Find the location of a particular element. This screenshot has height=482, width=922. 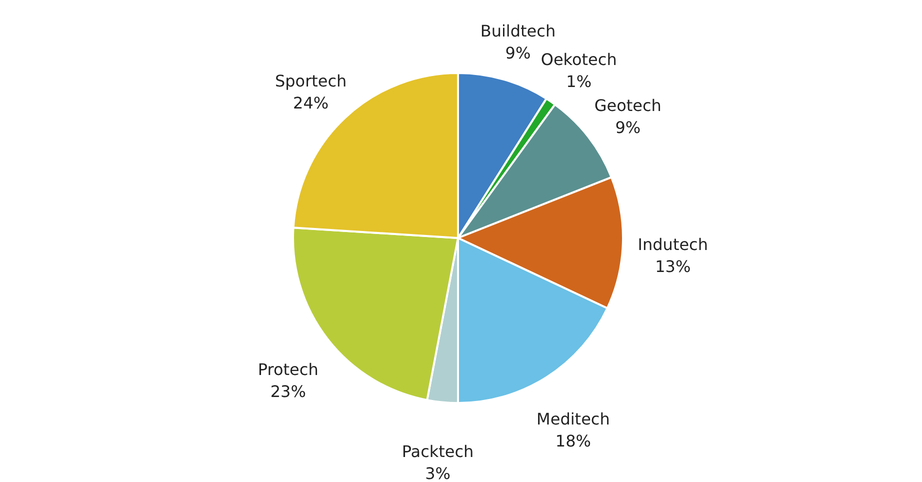

slice-label: Buildtech is located at coordinates (518, 31).